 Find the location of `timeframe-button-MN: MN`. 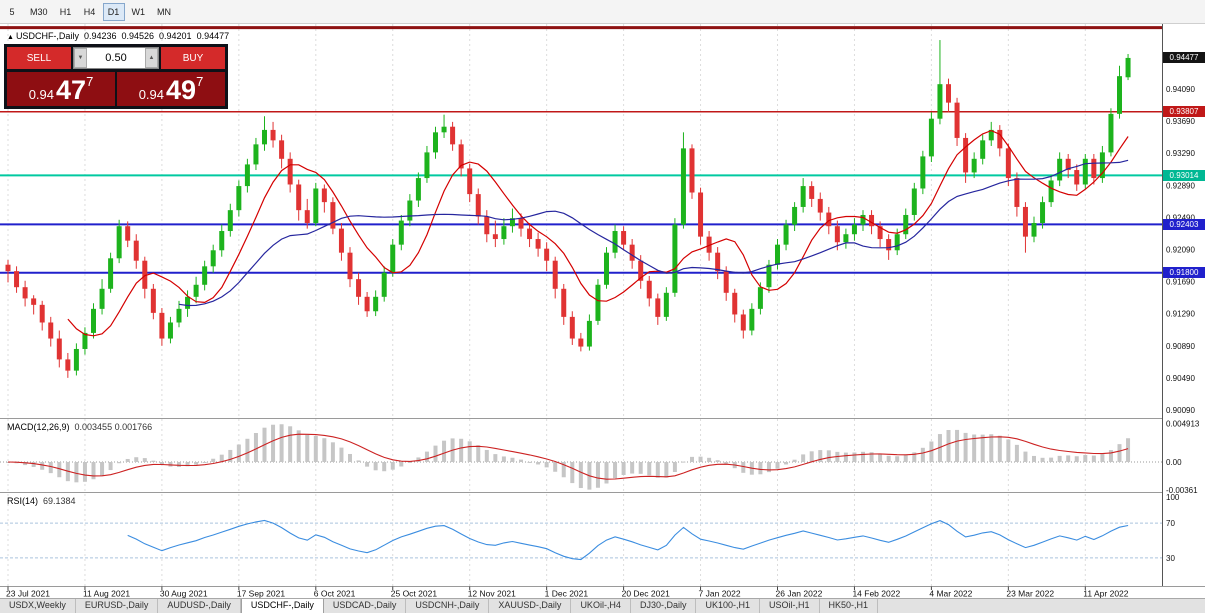

timeframe-button-MN: MN is located at coordinates (164, 12).